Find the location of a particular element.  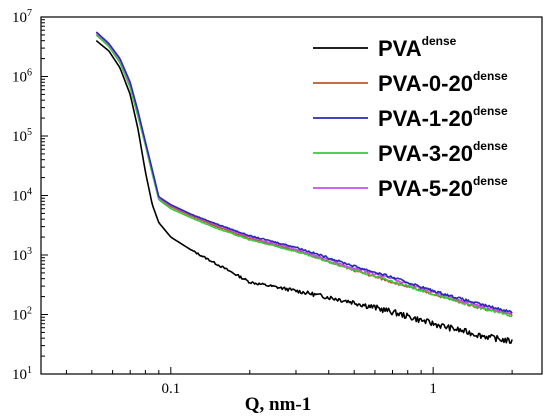

legend-label: PVA-1-20dense is located at coordinates (443, 117).